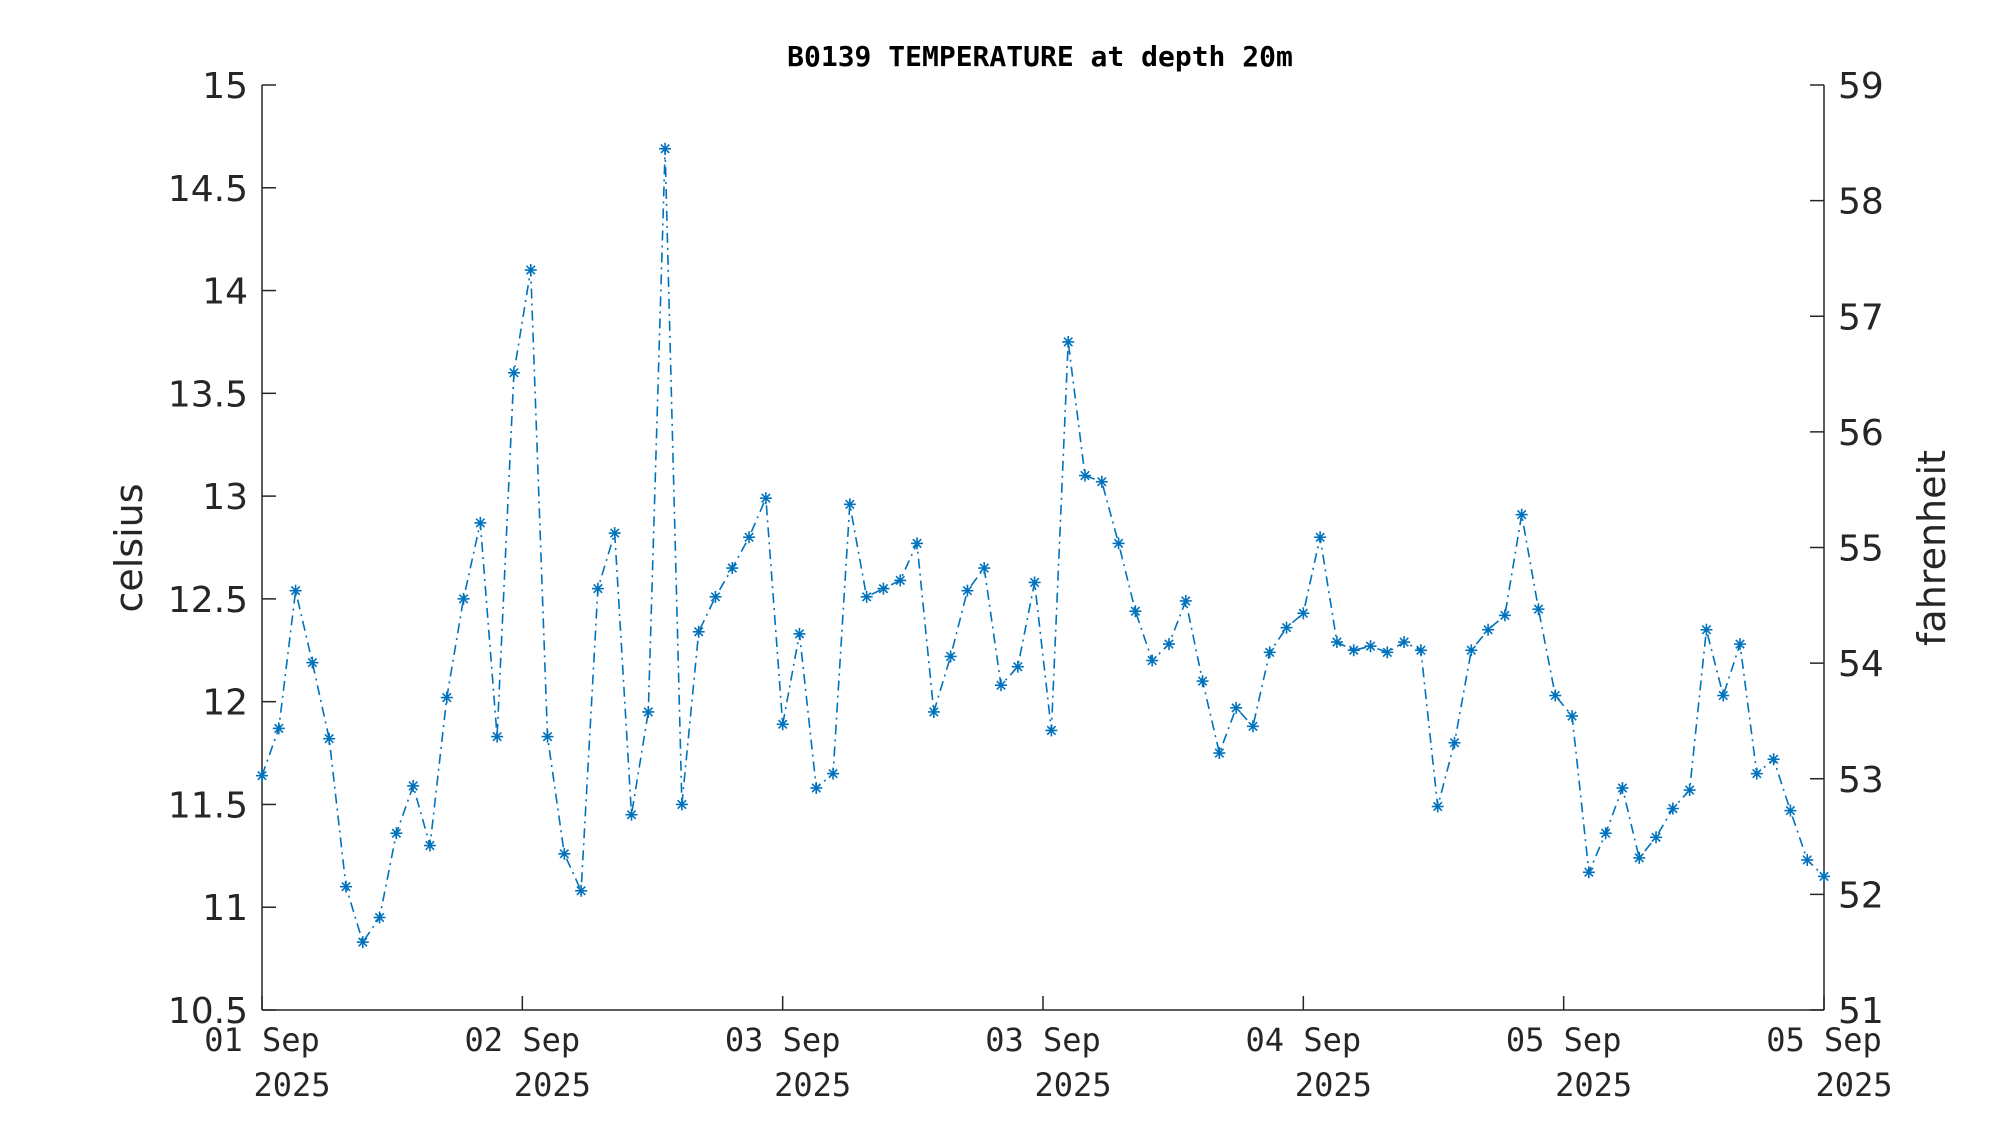 Image resolution: width=2000 pixels, height=1125 pixels. Describe the element at coordinates (208, 805) in the screenshot. I see `left-y-tick-label: 11.5` at that location.